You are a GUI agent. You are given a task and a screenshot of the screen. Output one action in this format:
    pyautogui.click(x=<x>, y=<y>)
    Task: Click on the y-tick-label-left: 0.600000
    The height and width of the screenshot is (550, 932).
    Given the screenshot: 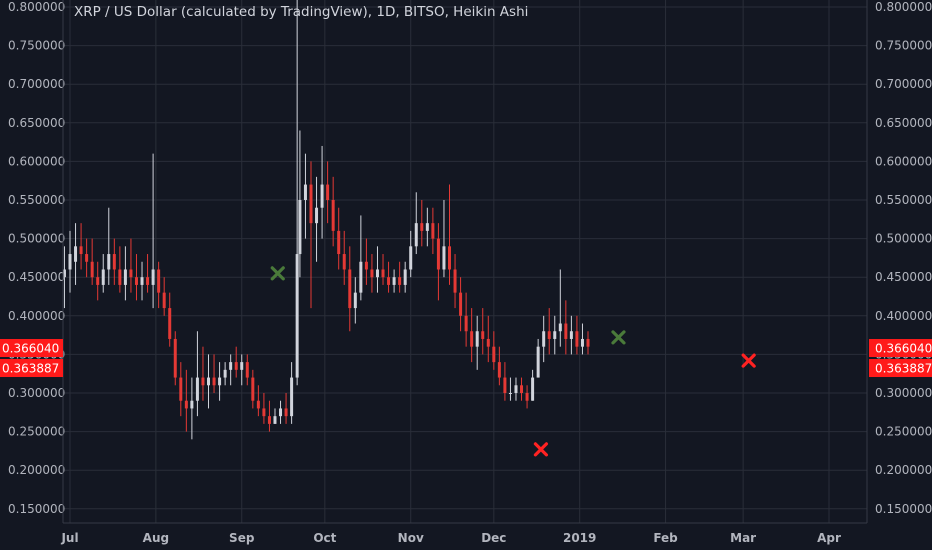 What is the action you would take?
    pyautogui.click(x=36, y=161)
    